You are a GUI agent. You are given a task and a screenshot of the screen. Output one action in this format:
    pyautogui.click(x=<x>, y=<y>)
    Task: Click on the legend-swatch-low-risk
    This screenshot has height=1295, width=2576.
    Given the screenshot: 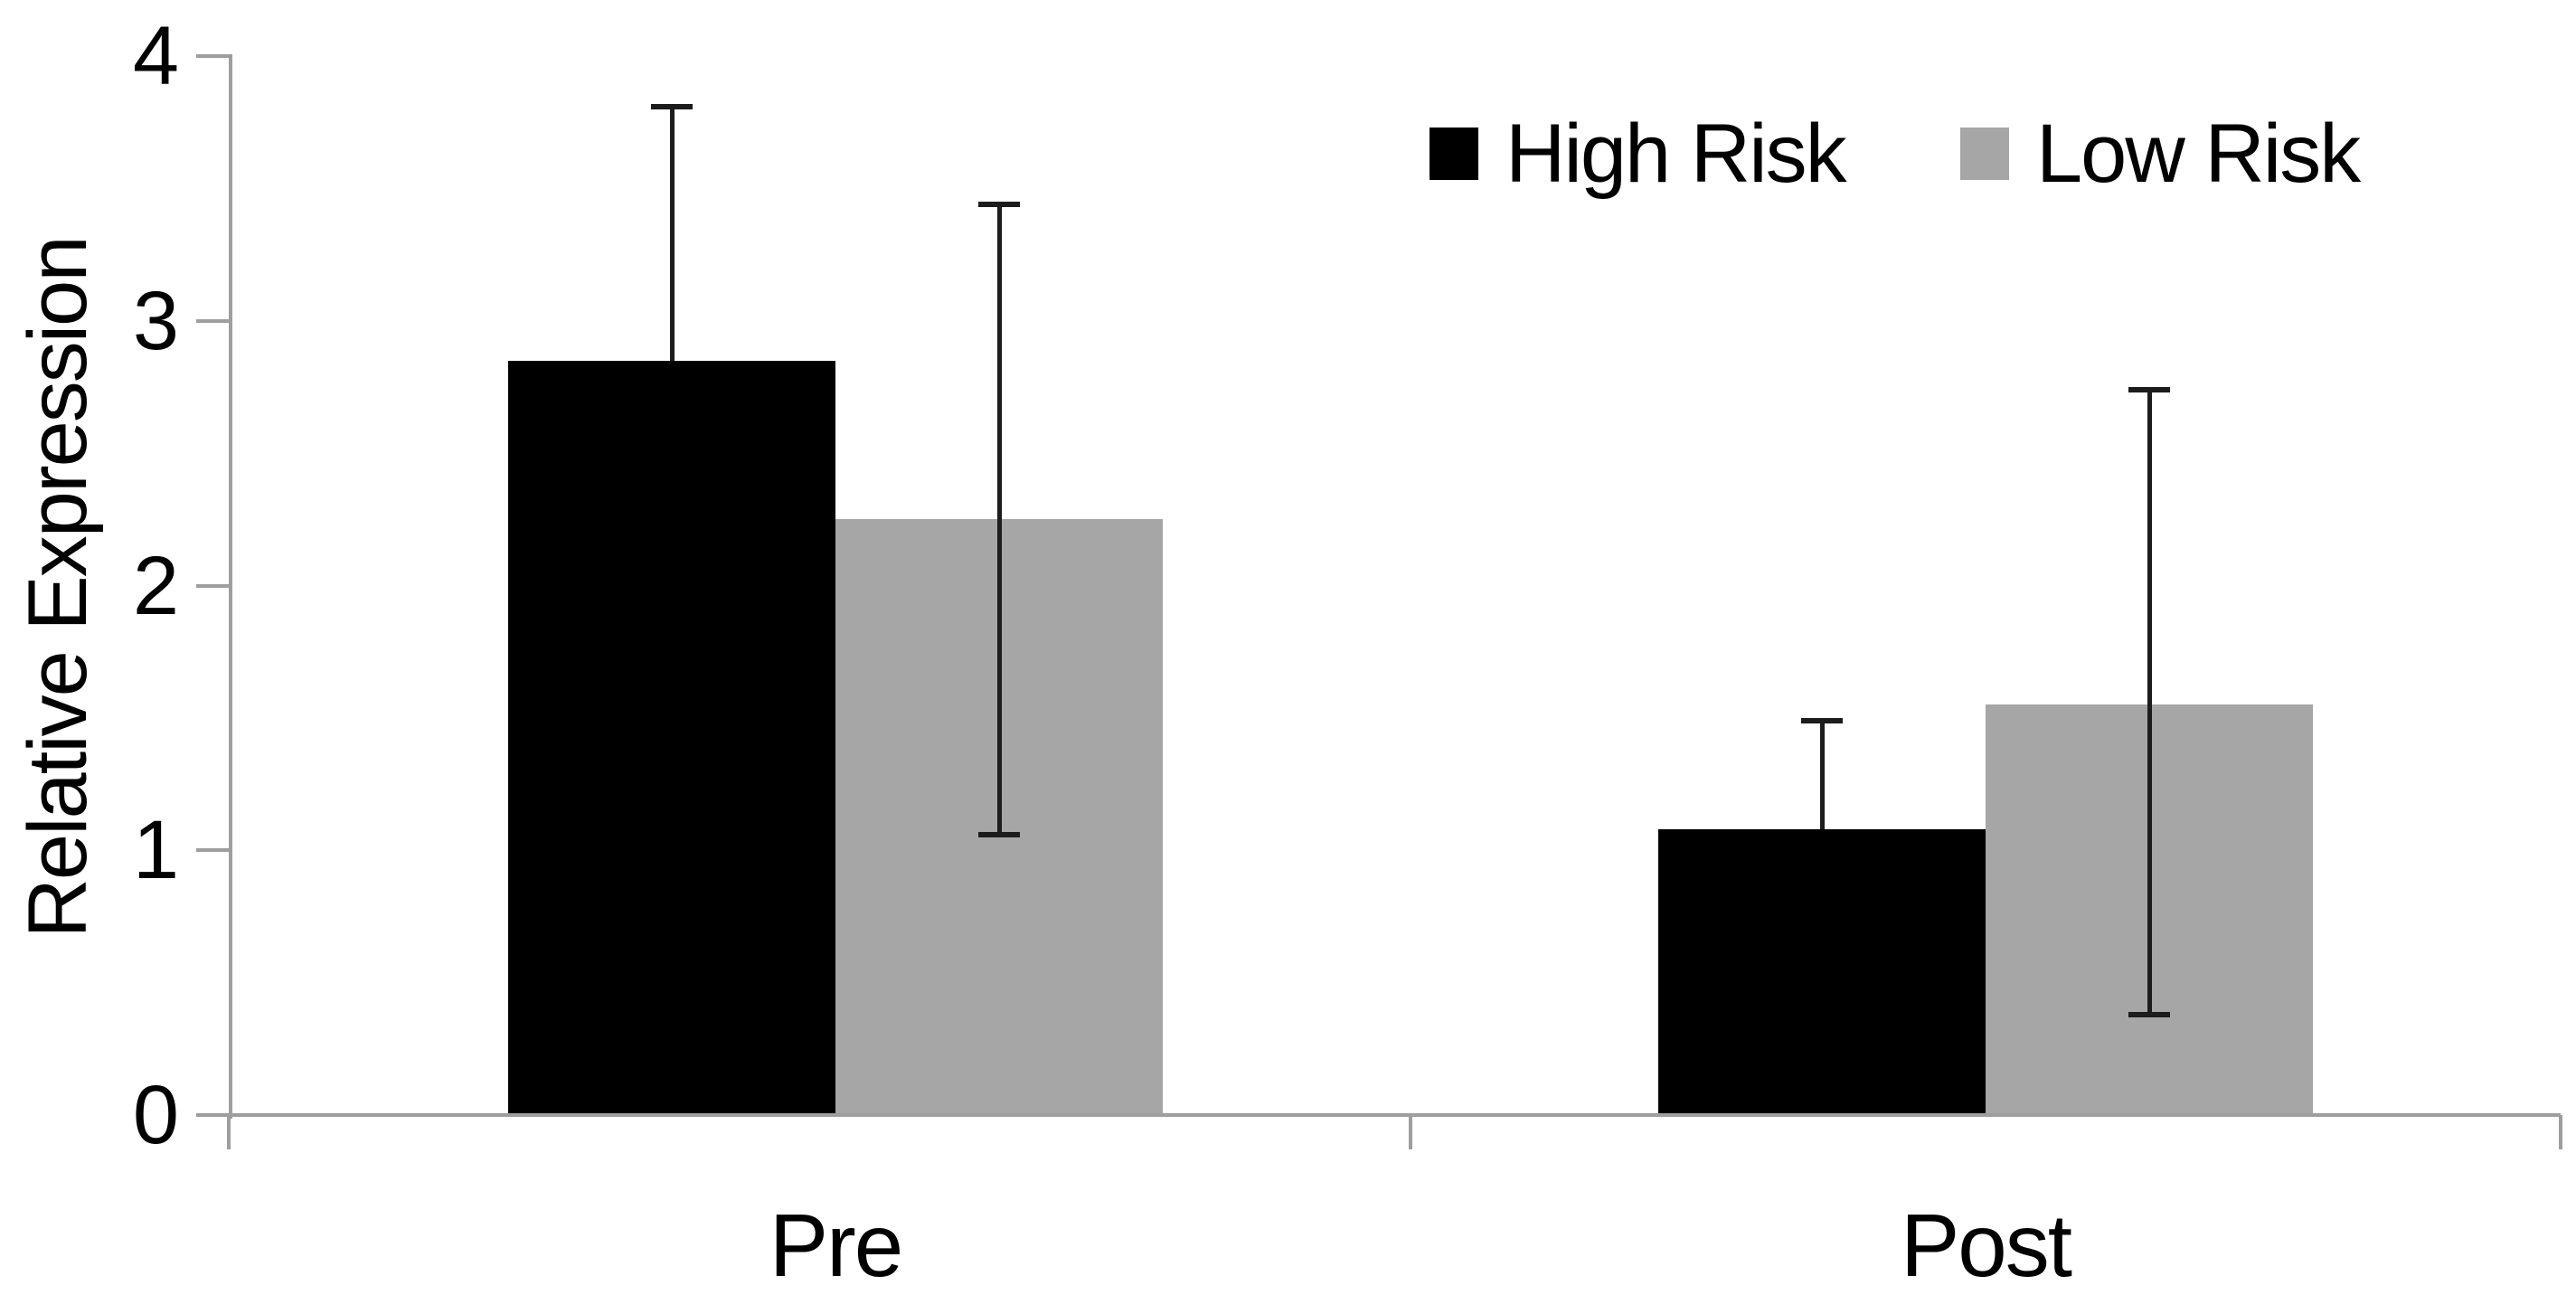 What is the action you would take?
    pyautogui.click(x=1984, y=154)
    